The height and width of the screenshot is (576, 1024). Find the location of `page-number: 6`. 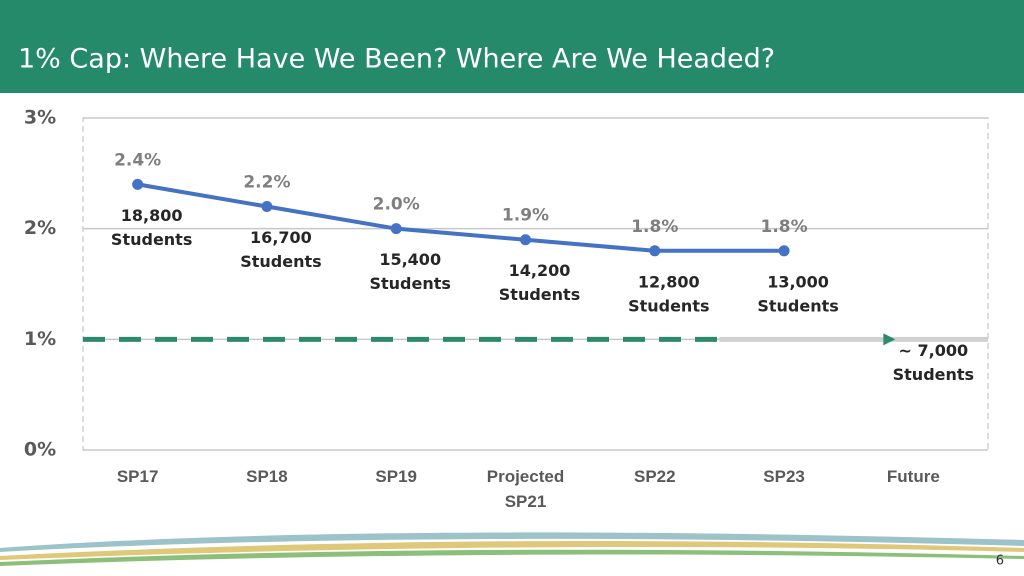

page-number: 6 is located at coordinates (1000, 561).